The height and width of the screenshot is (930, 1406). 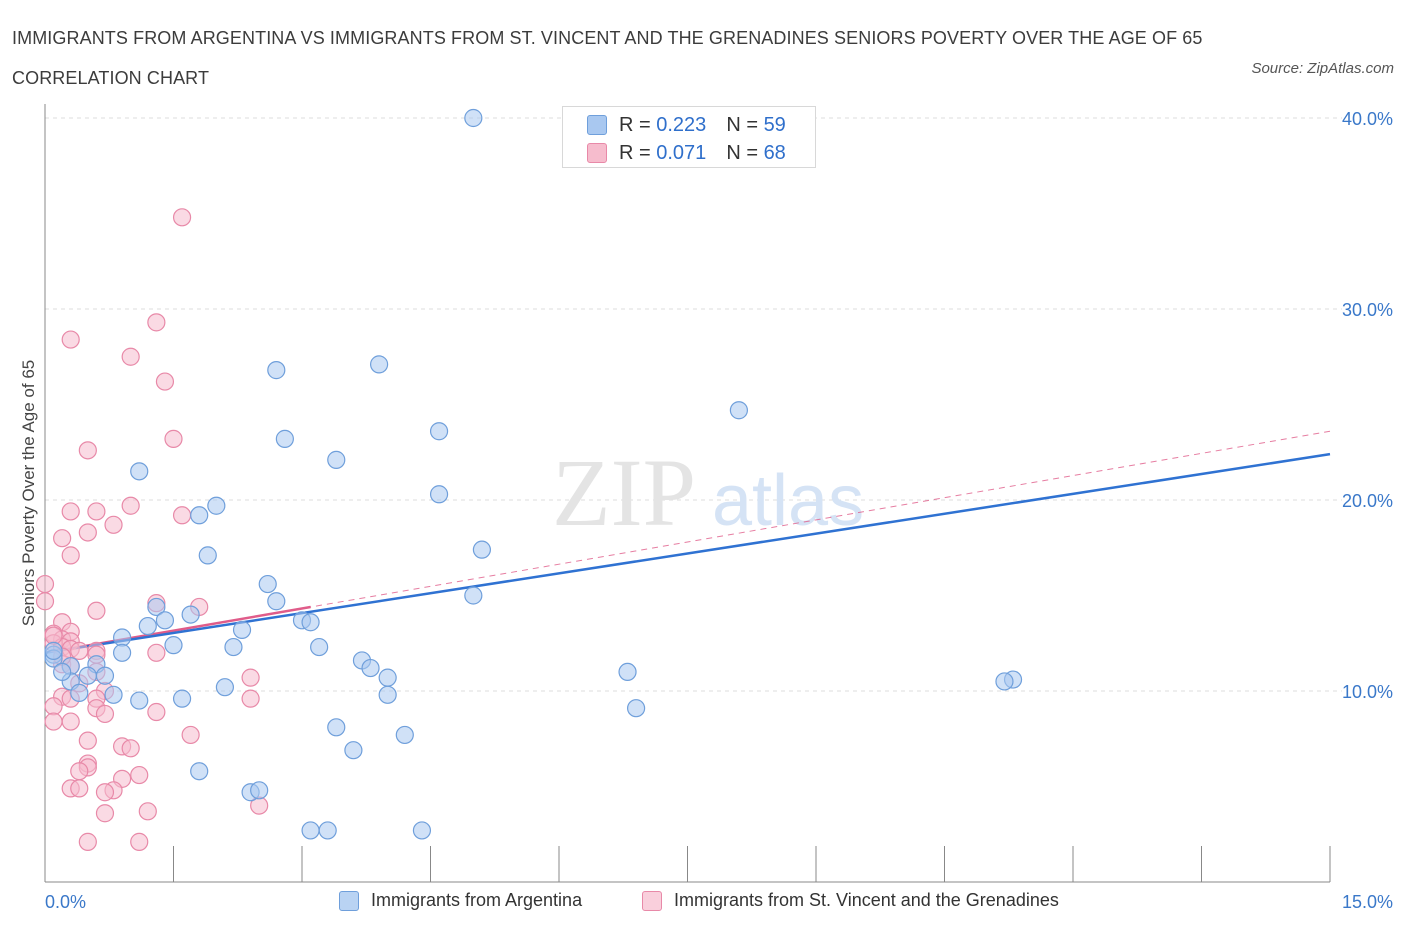 What do you see at coordinates (597, 125) in the screenshot?
I see `legend-swatch-blue` at bounding box center [597, 125].